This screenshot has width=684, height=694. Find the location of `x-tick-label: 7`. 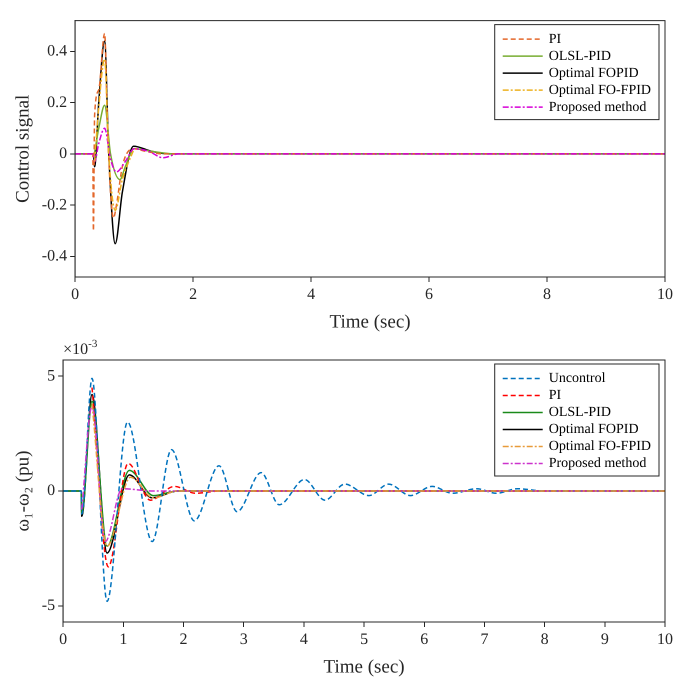

x-tick-label: 7 is located at coordinates (484, 639).